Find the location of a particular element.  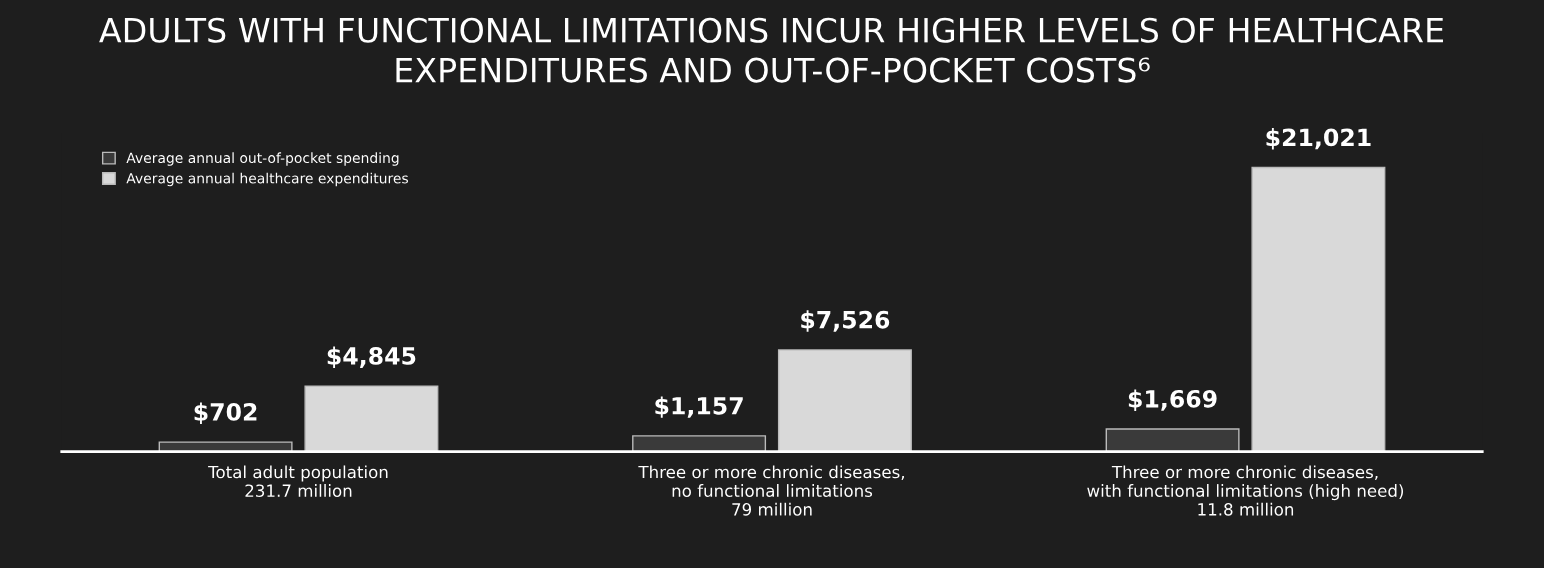

data-label: $4,845 is located at coordinates (371, 357).